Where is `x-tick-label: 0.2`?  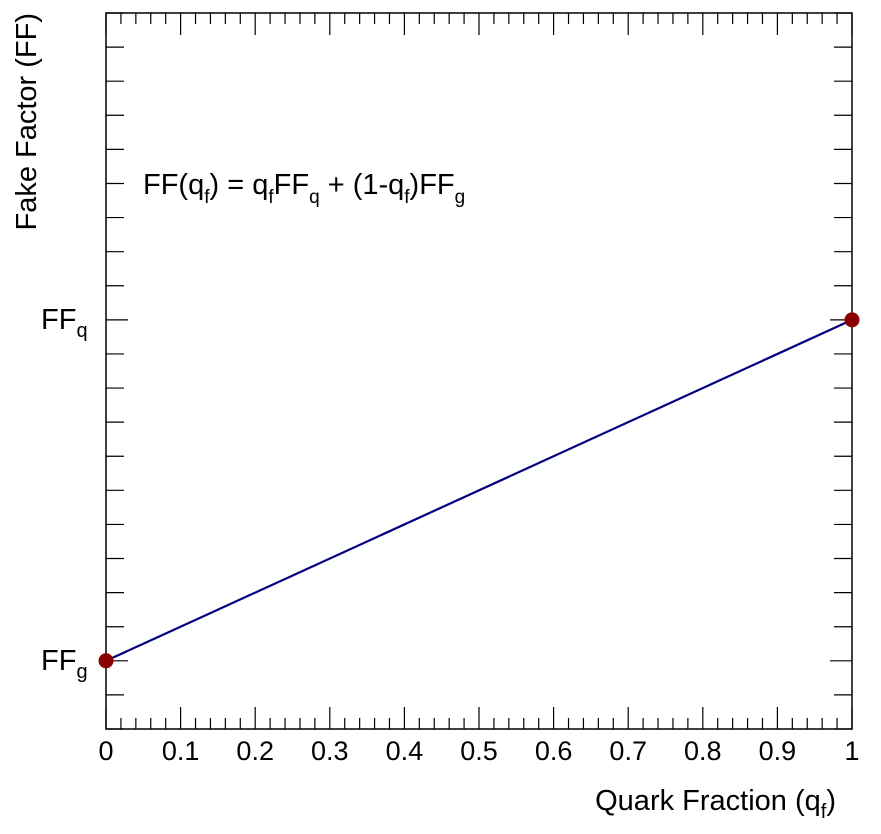 x-tick-label: 0.2 is located at coordinates (255, 751).